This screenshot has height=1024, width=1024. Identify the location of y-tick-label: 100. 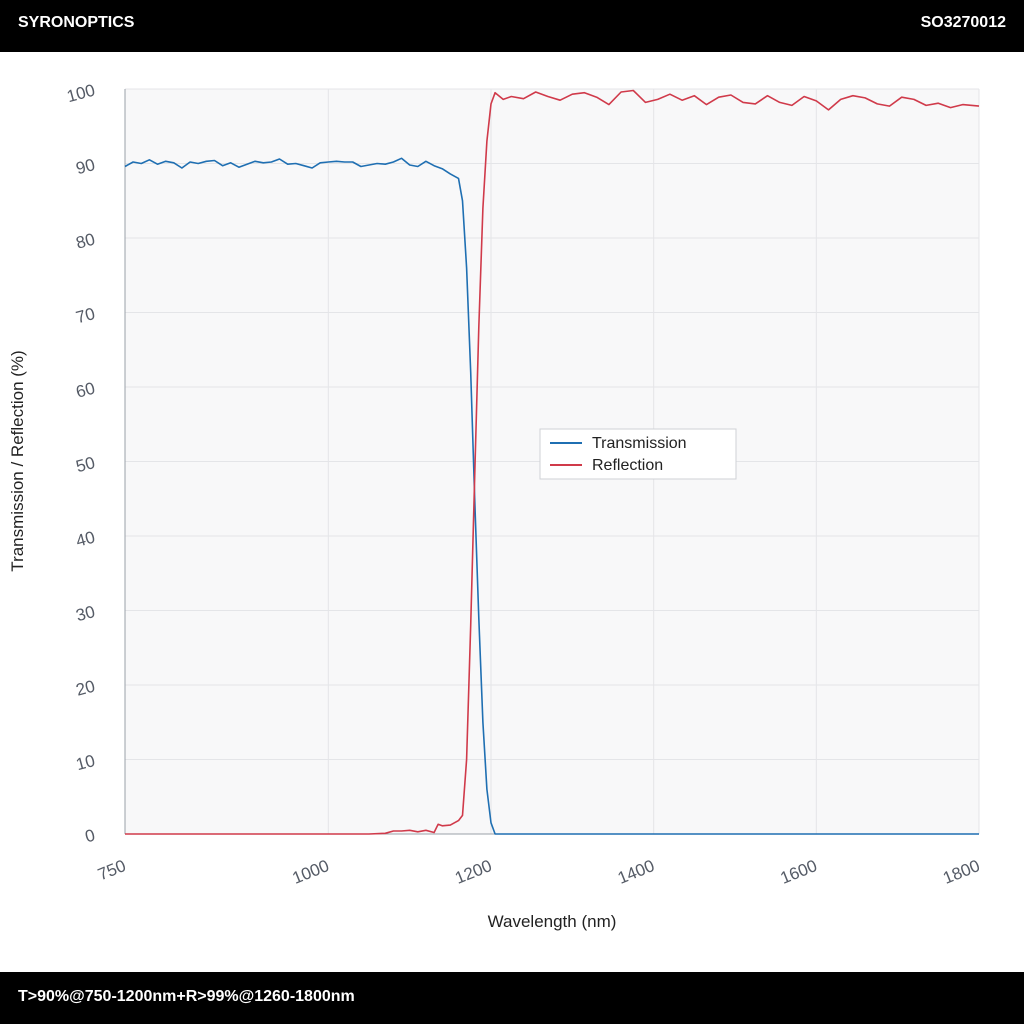
(81, 94).